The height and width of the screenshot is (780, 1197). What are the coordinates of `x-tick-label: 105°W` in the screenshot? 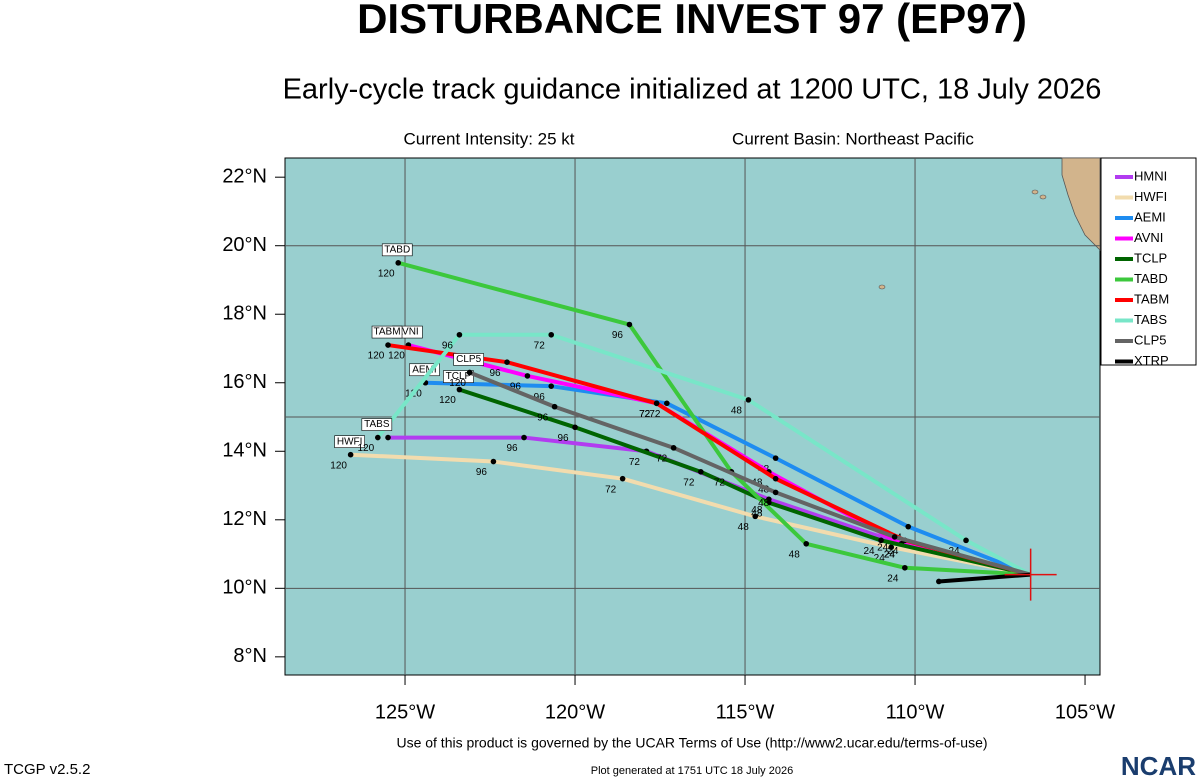 It's located at (1085, 712).